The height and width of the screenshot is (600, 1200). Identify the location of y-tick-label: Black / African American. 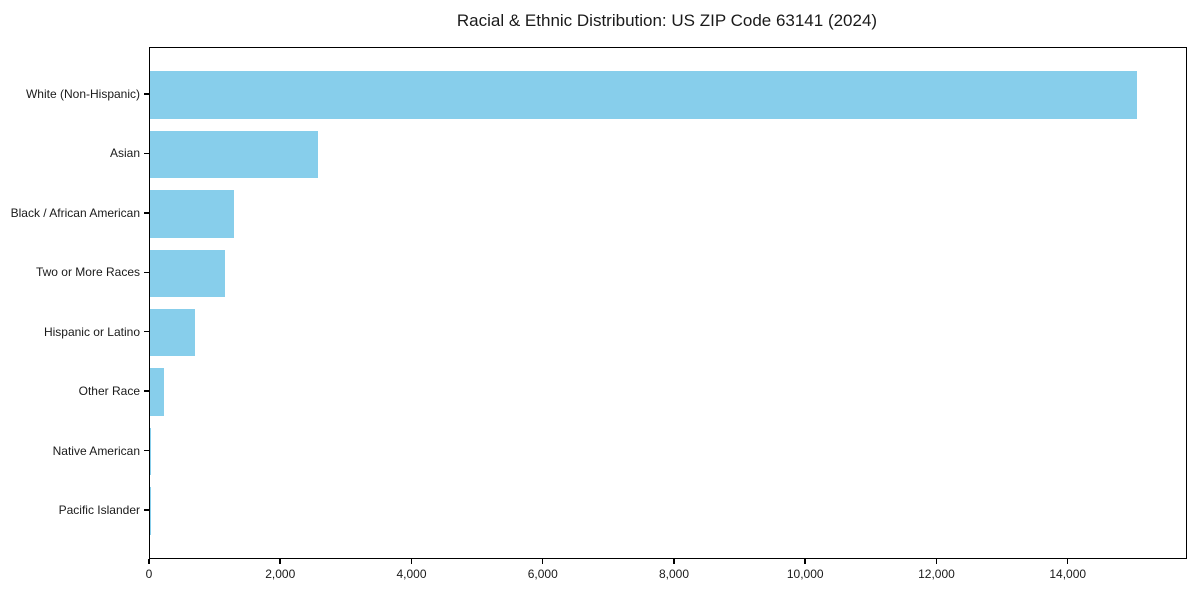
(75, 212).